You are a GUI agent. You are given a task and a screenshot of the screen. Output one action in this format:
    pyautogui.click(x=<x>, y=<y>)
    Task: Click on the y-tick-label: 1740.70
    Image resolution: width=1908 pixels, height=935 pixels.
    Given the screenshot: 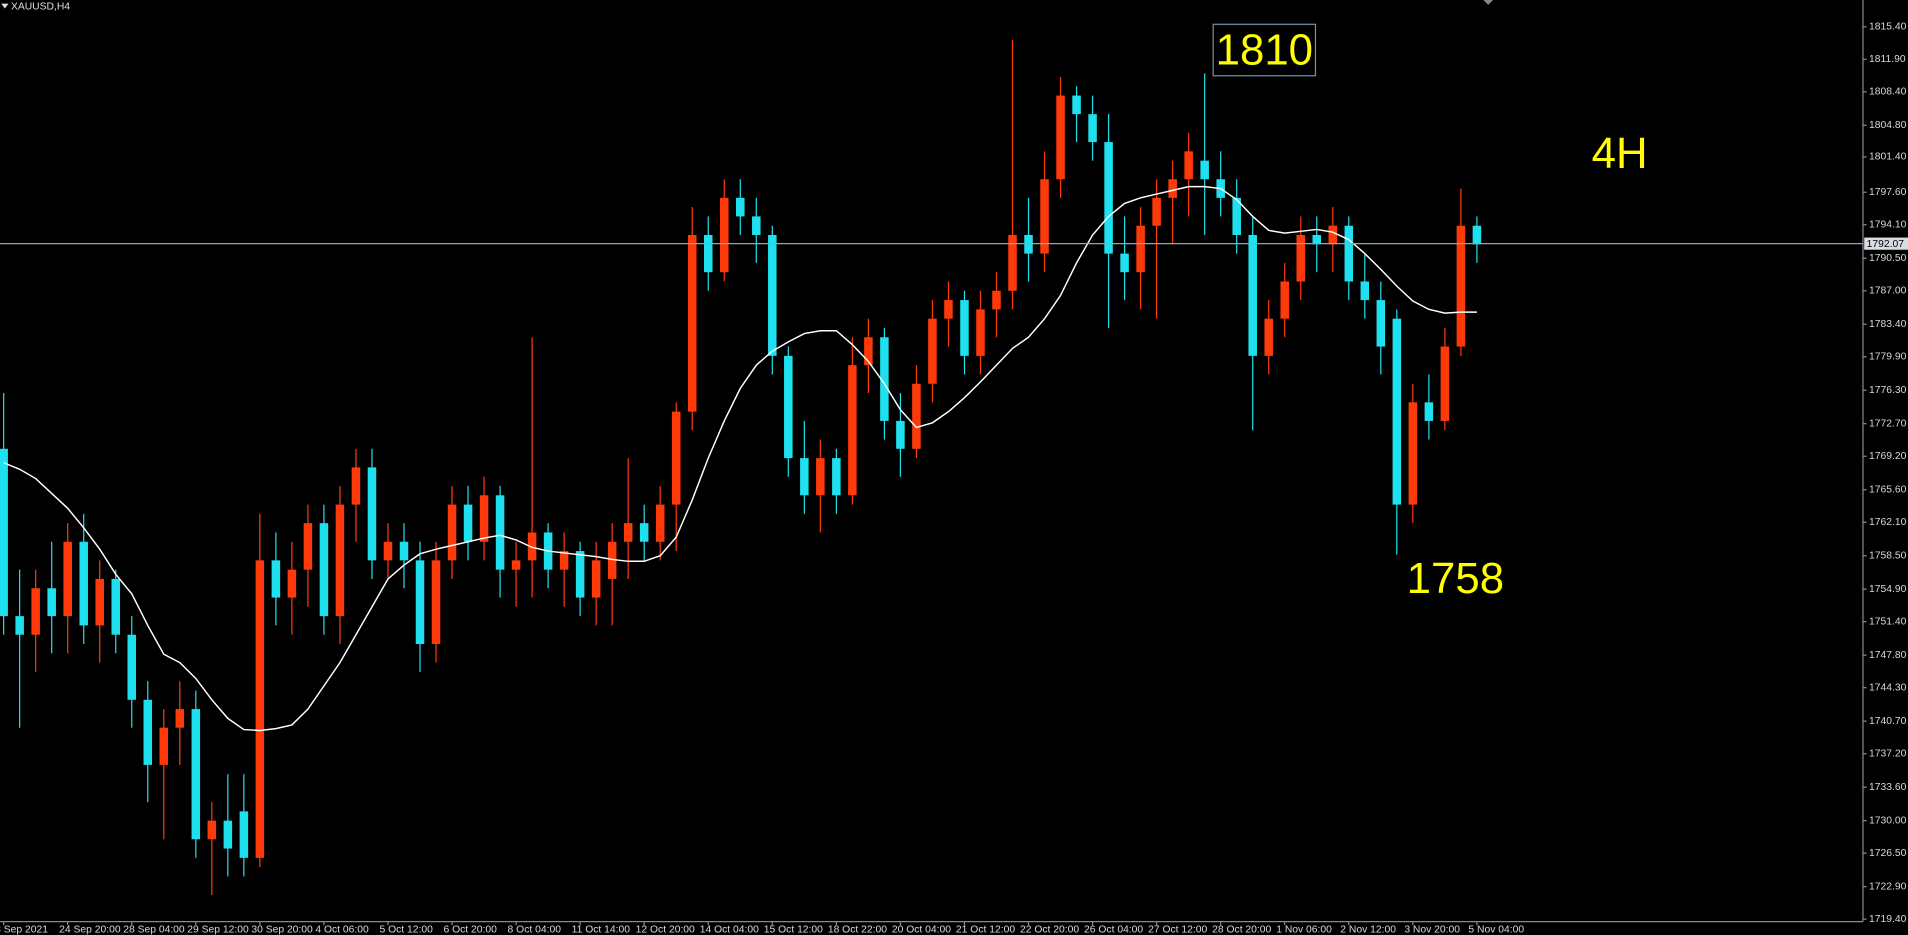 What is the action you would take?
    pyautogui.click(x=1888, y=721)
    